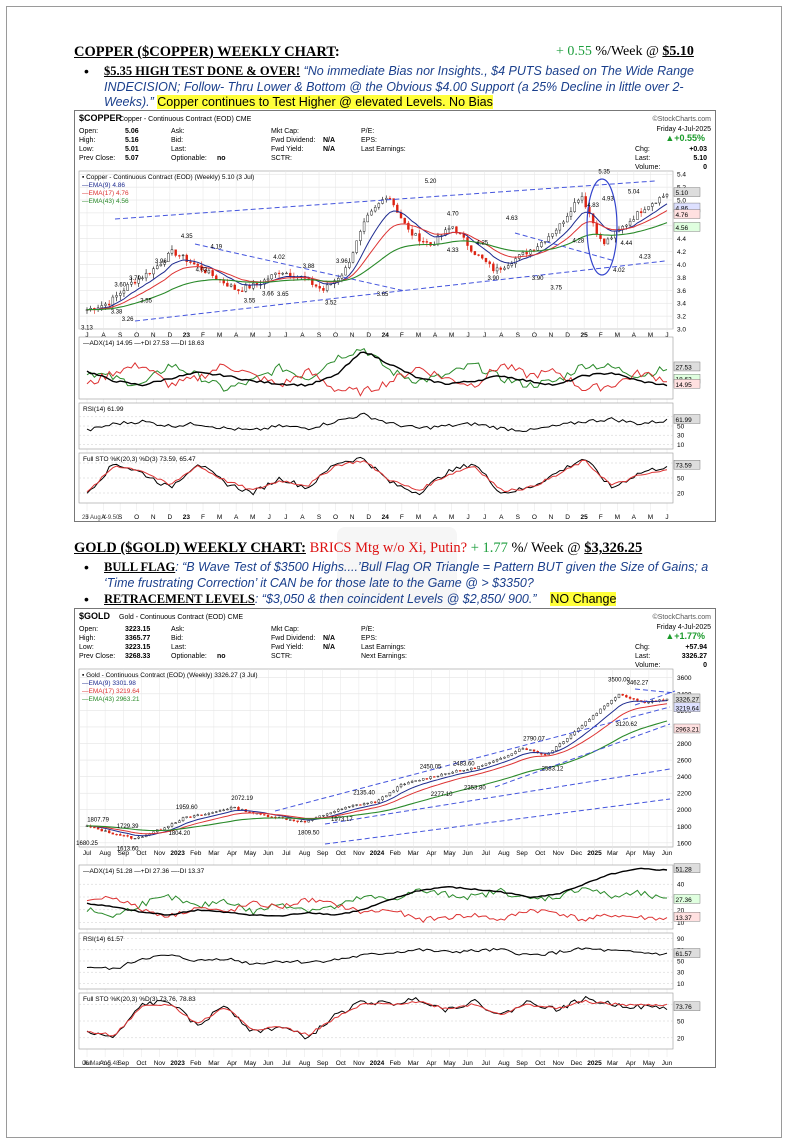  I want to click on price-annotation: 2277.10, so click(442, 795).